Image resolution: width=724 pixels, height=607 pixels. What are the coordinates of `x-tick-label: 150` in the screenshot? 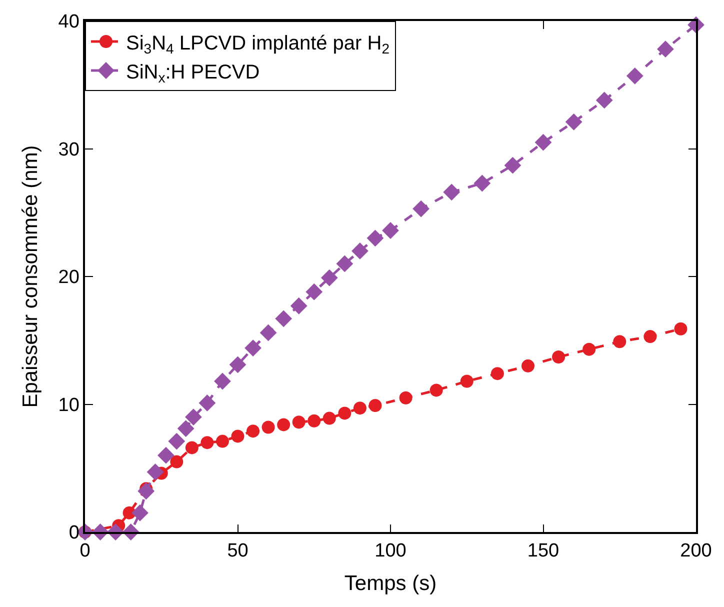 It's located at (543, 551).